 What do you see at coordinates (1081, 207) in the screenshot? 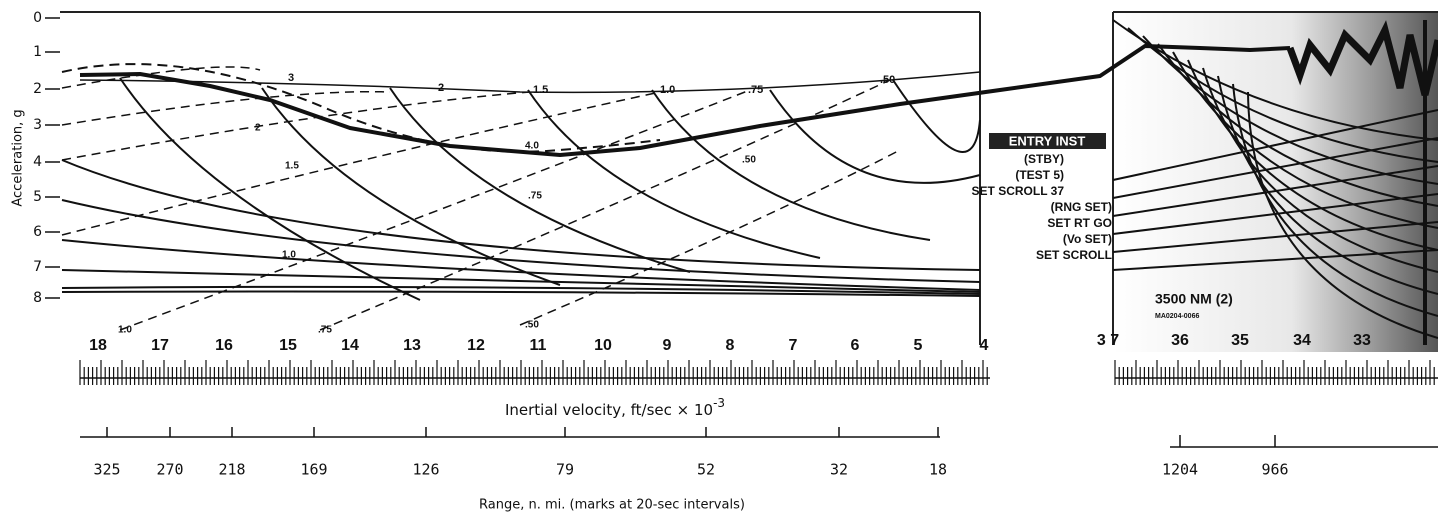
I see `note-line: (RNG SET)` at bounding box center [1081, 207].